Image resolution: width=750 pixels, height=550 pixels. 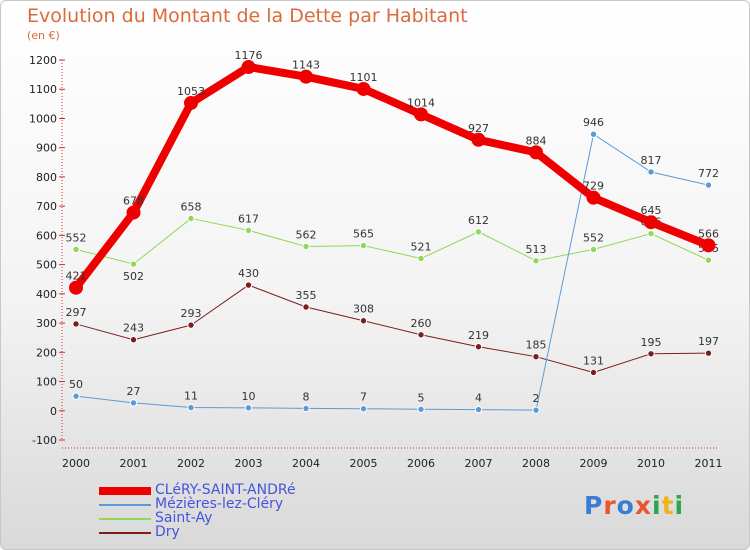 I want to click on chart-subtitle: (en €), so click(x=43, y=35).